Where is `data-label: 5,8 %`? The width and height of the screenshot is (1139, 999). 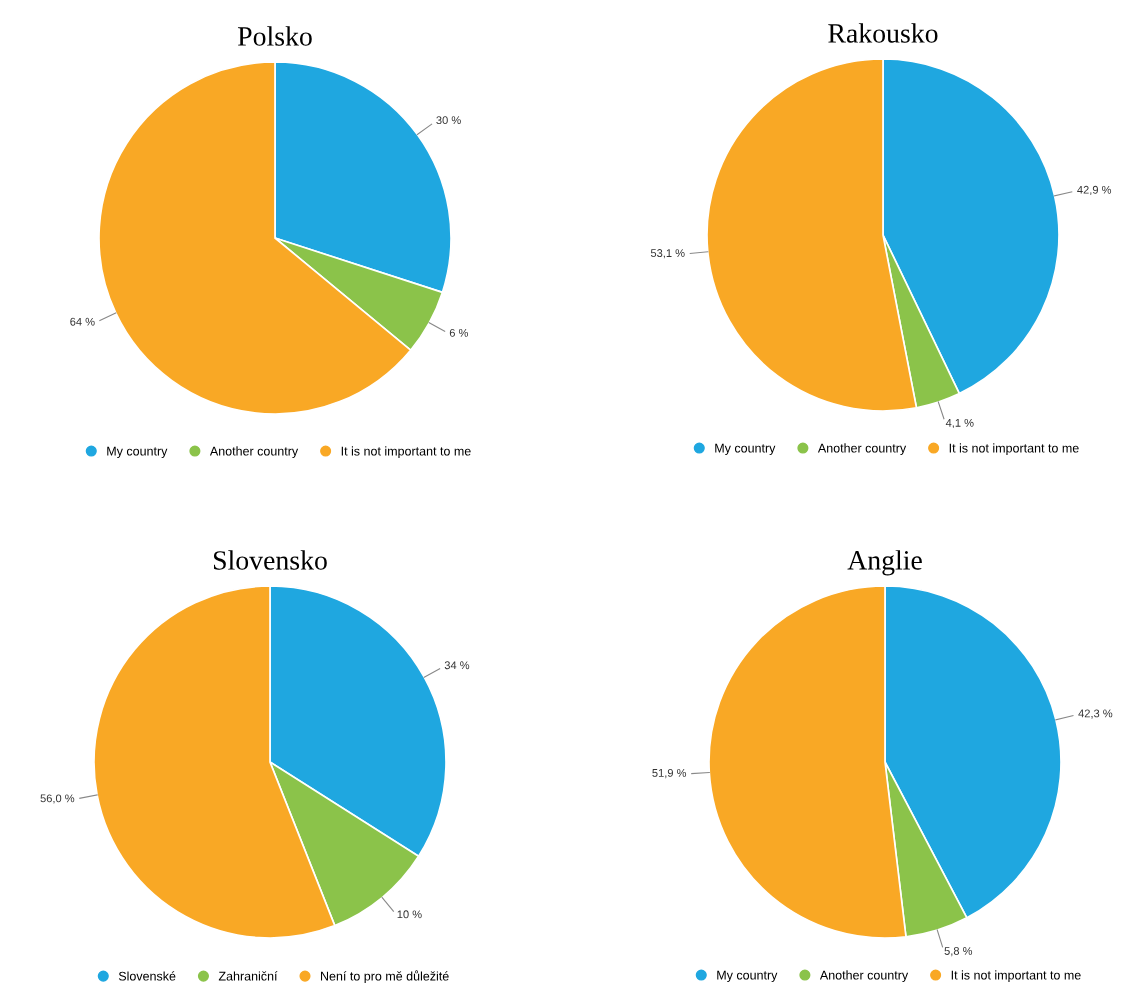
data-label: 5,8 % is located at coordinates (958, 952).